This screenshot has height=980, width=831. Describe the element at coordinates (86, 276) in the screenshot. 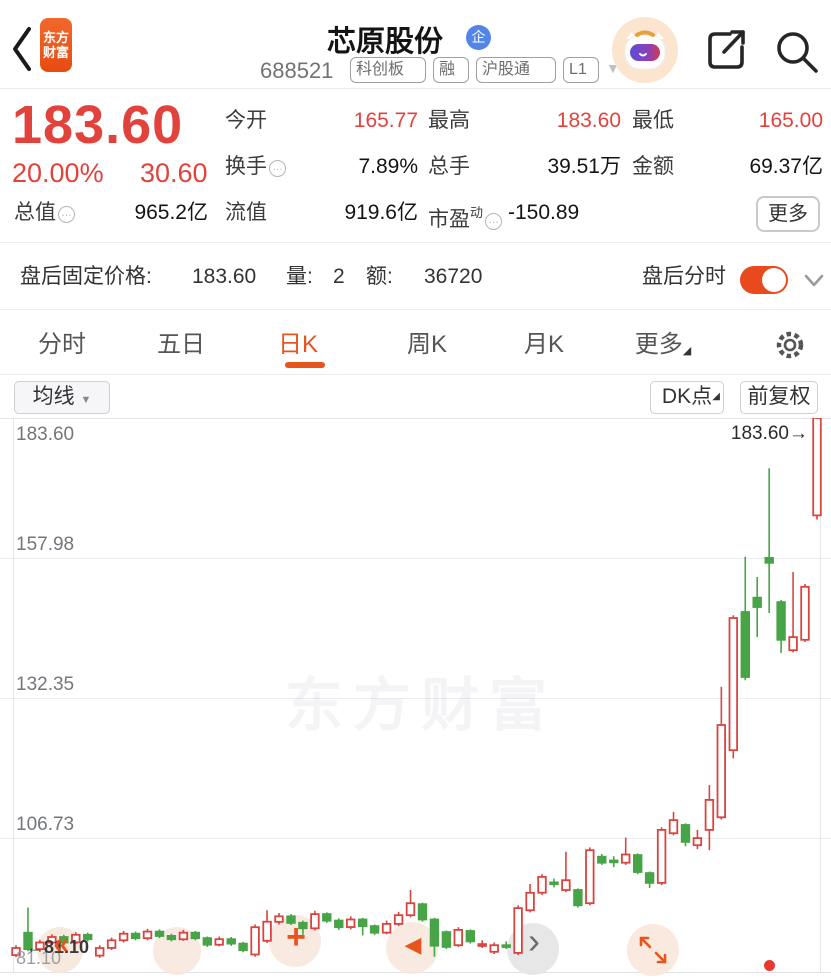

I see `afterhours-label: 盘后固定价格:` at that location.